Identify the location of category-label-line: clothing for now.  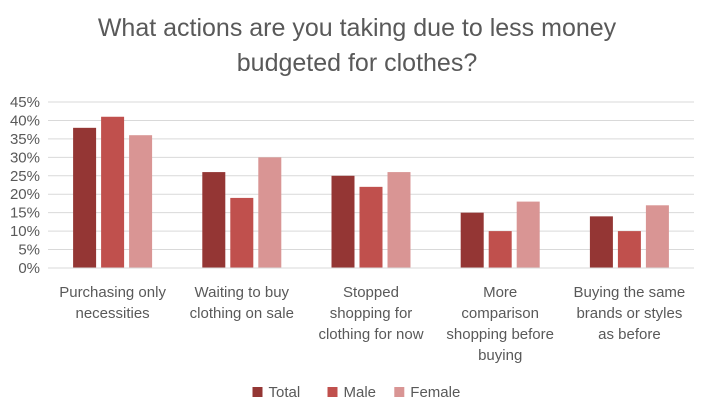
(370, 334).